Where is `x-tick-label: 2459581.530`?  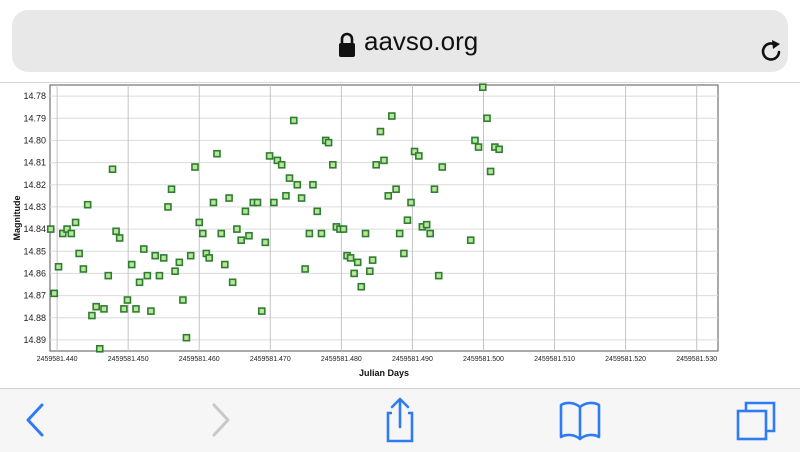
x-tick-label: 2459581.530 is located at coordinates (696, 359).